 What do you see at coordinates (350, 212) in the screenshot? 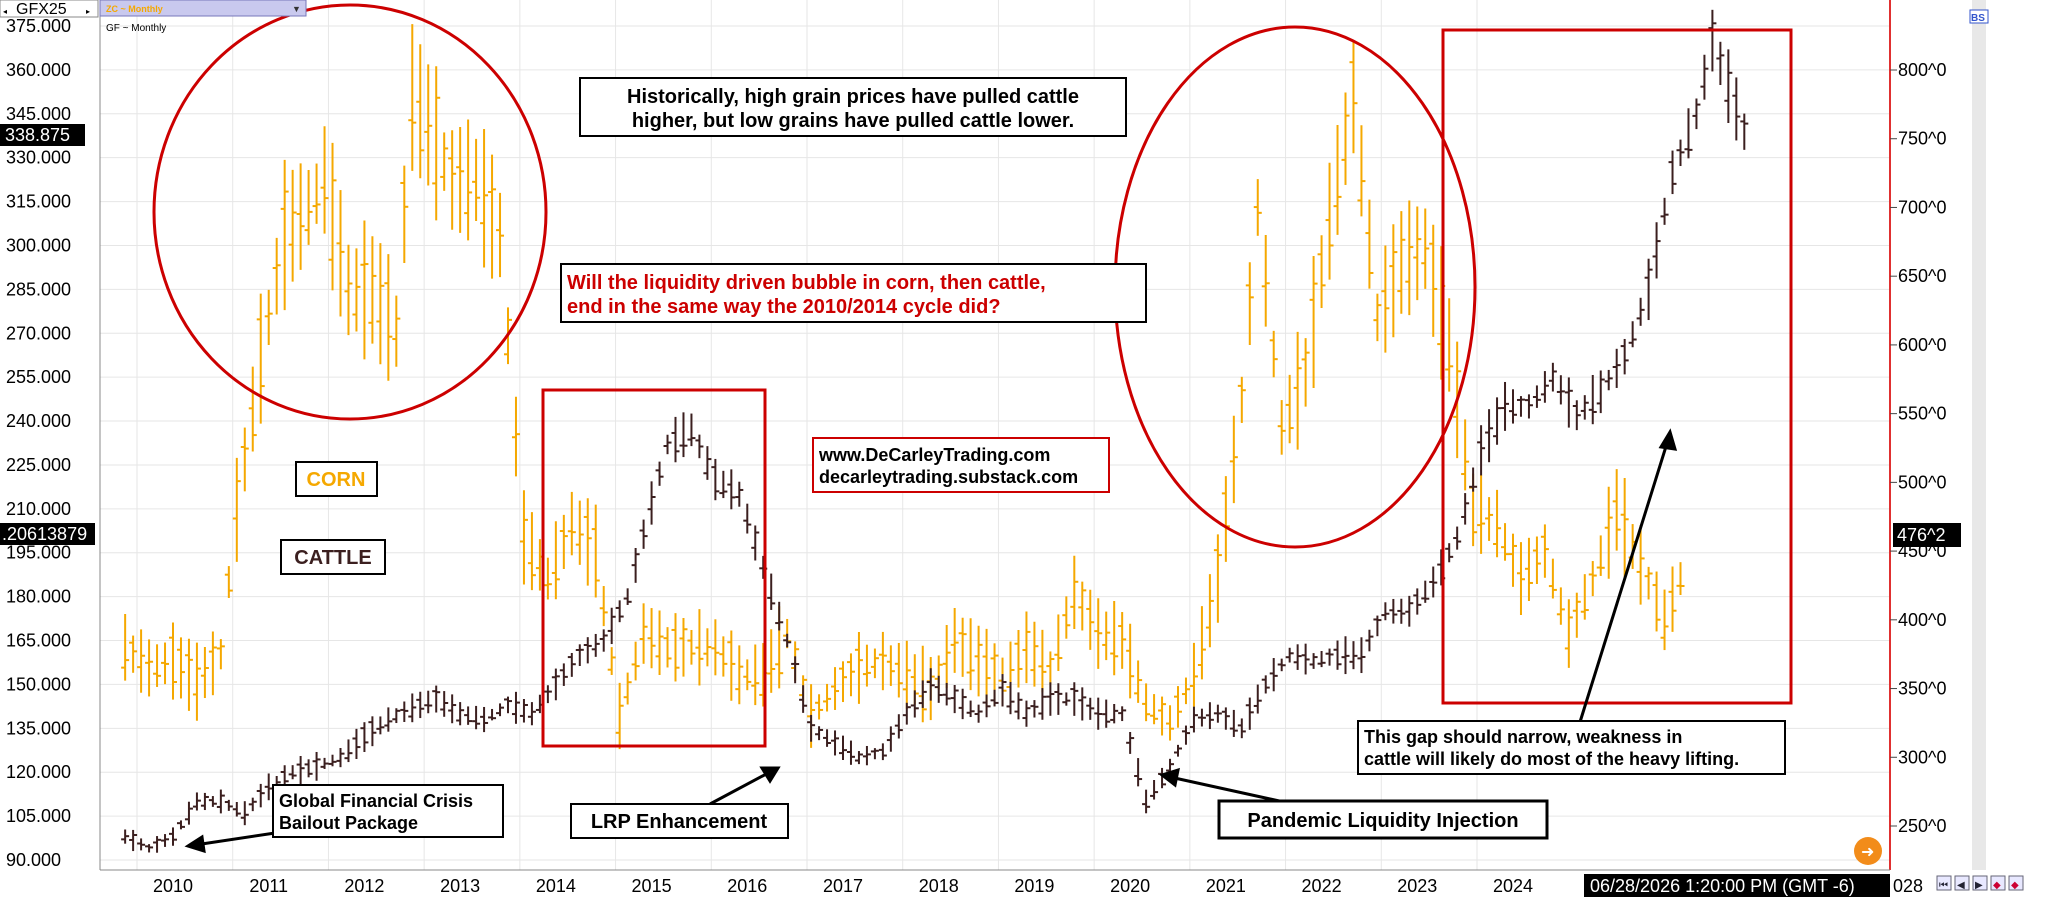
I see `corn-2012-ellipse` at bounding box center [350, 212].